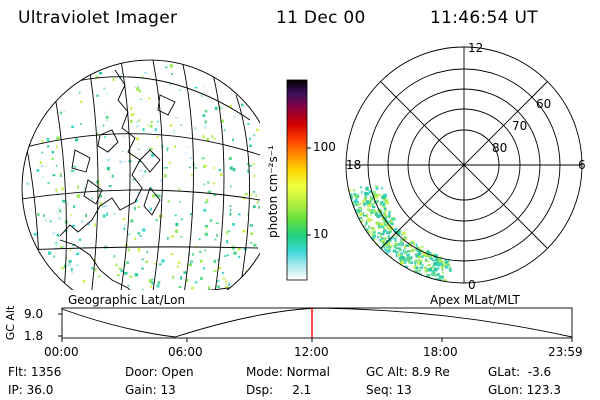 The image size is (600, 400). Describe the element at coordinates (177, 372) in the screenshot. I see `info-door-value: Open` at that location.